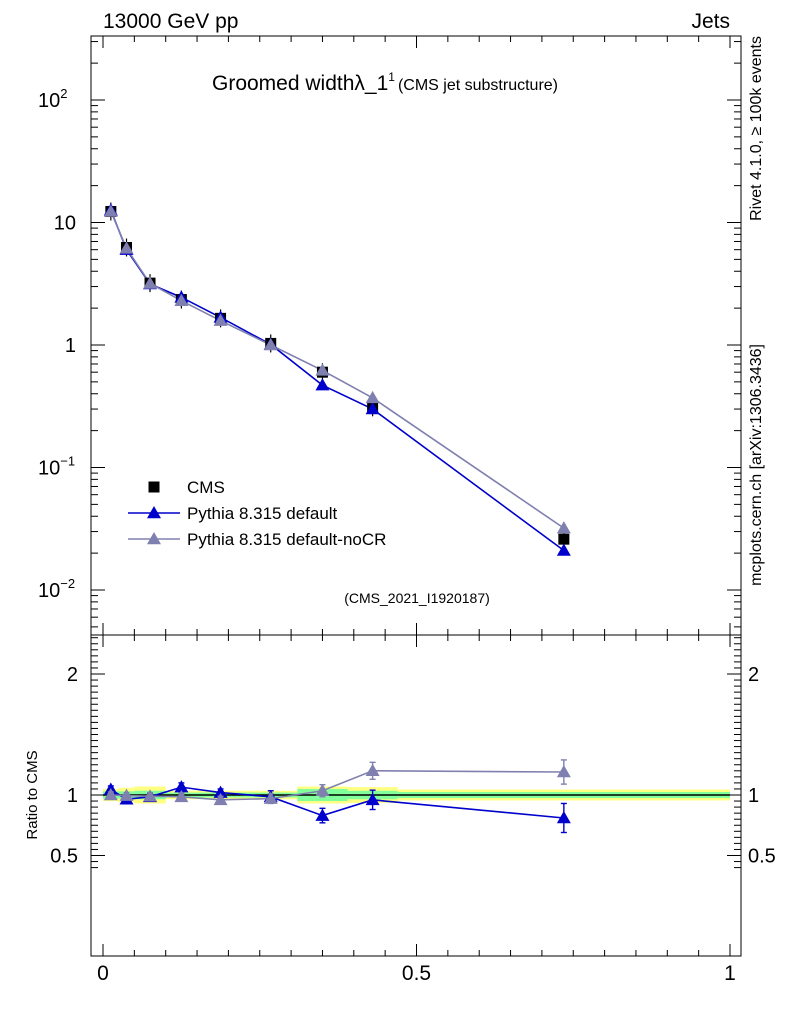 The width and height of the screenshot is (786, 1024). What do you see at coordinates (63, 93) in the screenshot?
I see `y-tick-exponent: 2` at bounding box center [63, 93].